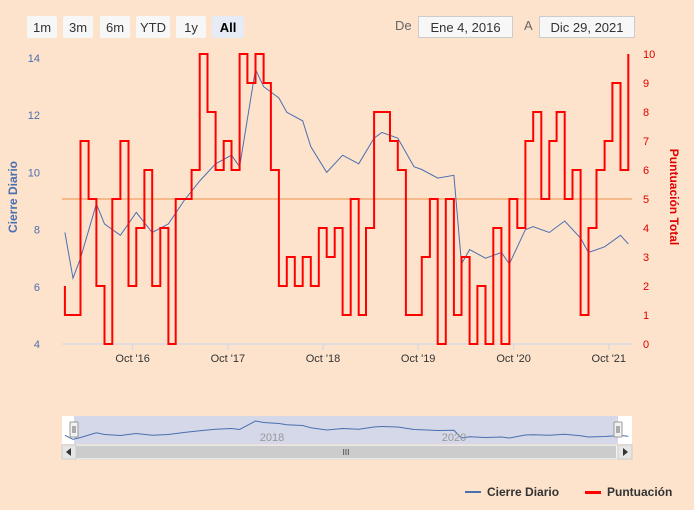  I want to click on arrow-right-icon, so click(625, 452).